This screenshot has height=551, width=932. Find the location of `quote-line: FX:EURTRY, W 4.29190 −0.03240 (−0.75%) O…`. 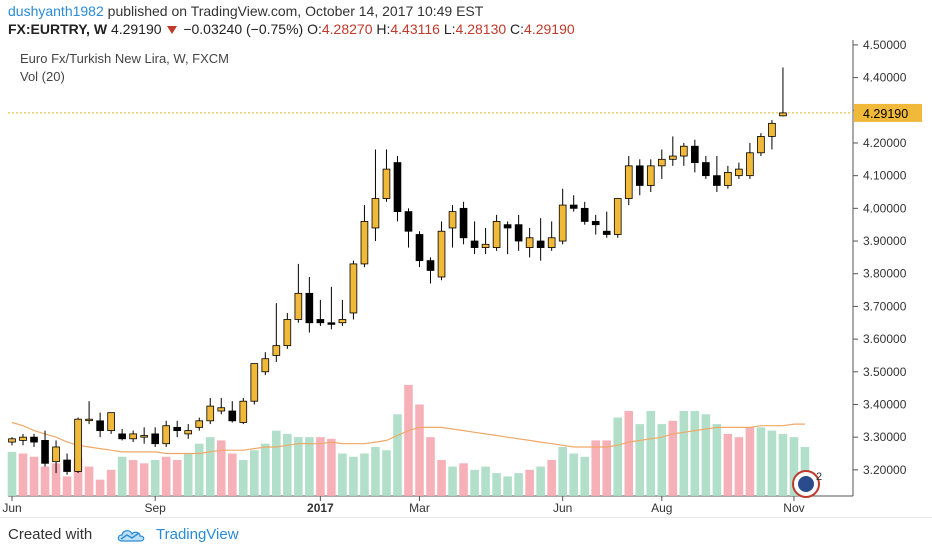

quote-line: FX:EURTRY, W 4.29190 −0.03240 (−0.75%) O… is located at coordinates (291, 29).